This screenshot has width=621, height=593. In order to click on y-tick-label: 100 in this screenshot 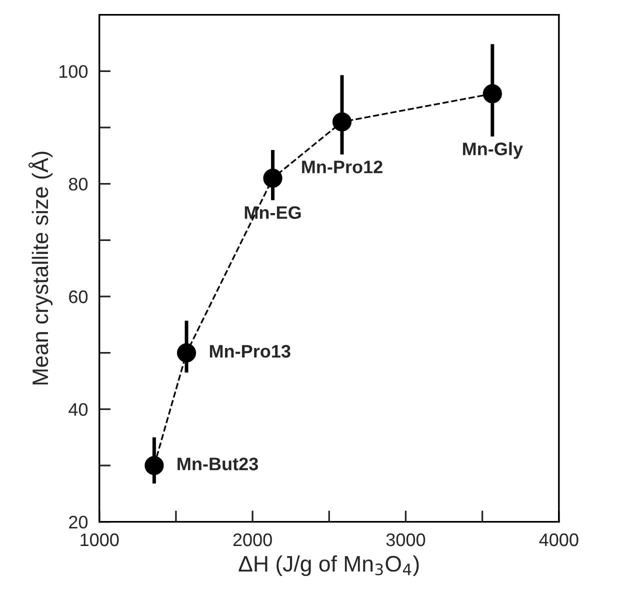, I will do `click(74, 71)`.